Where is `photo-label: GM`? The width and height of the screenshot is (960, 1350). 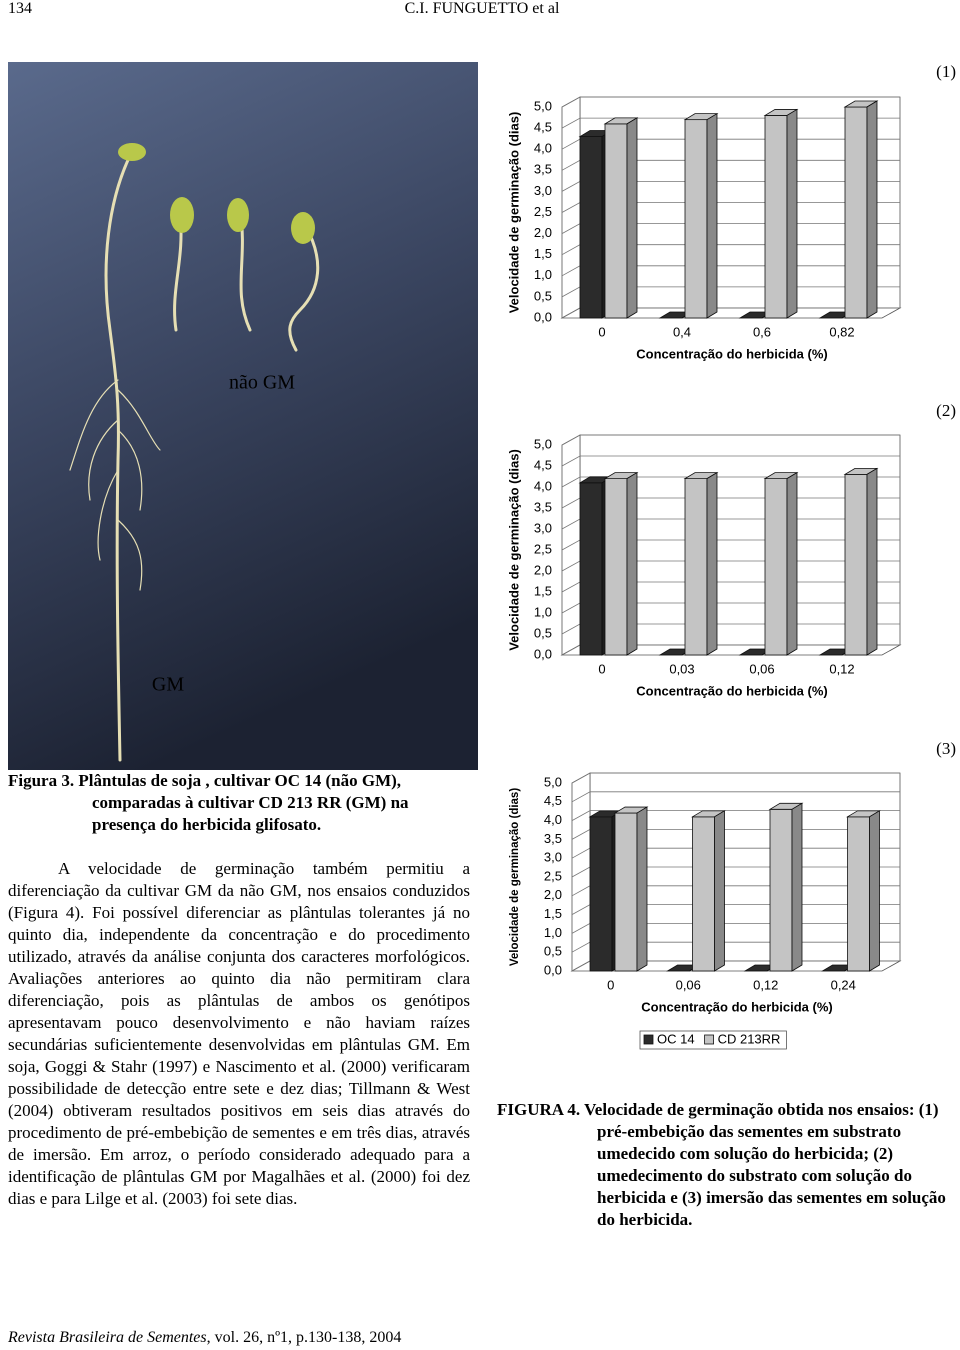 photo-label: GM is located at coordinates (168, 685).